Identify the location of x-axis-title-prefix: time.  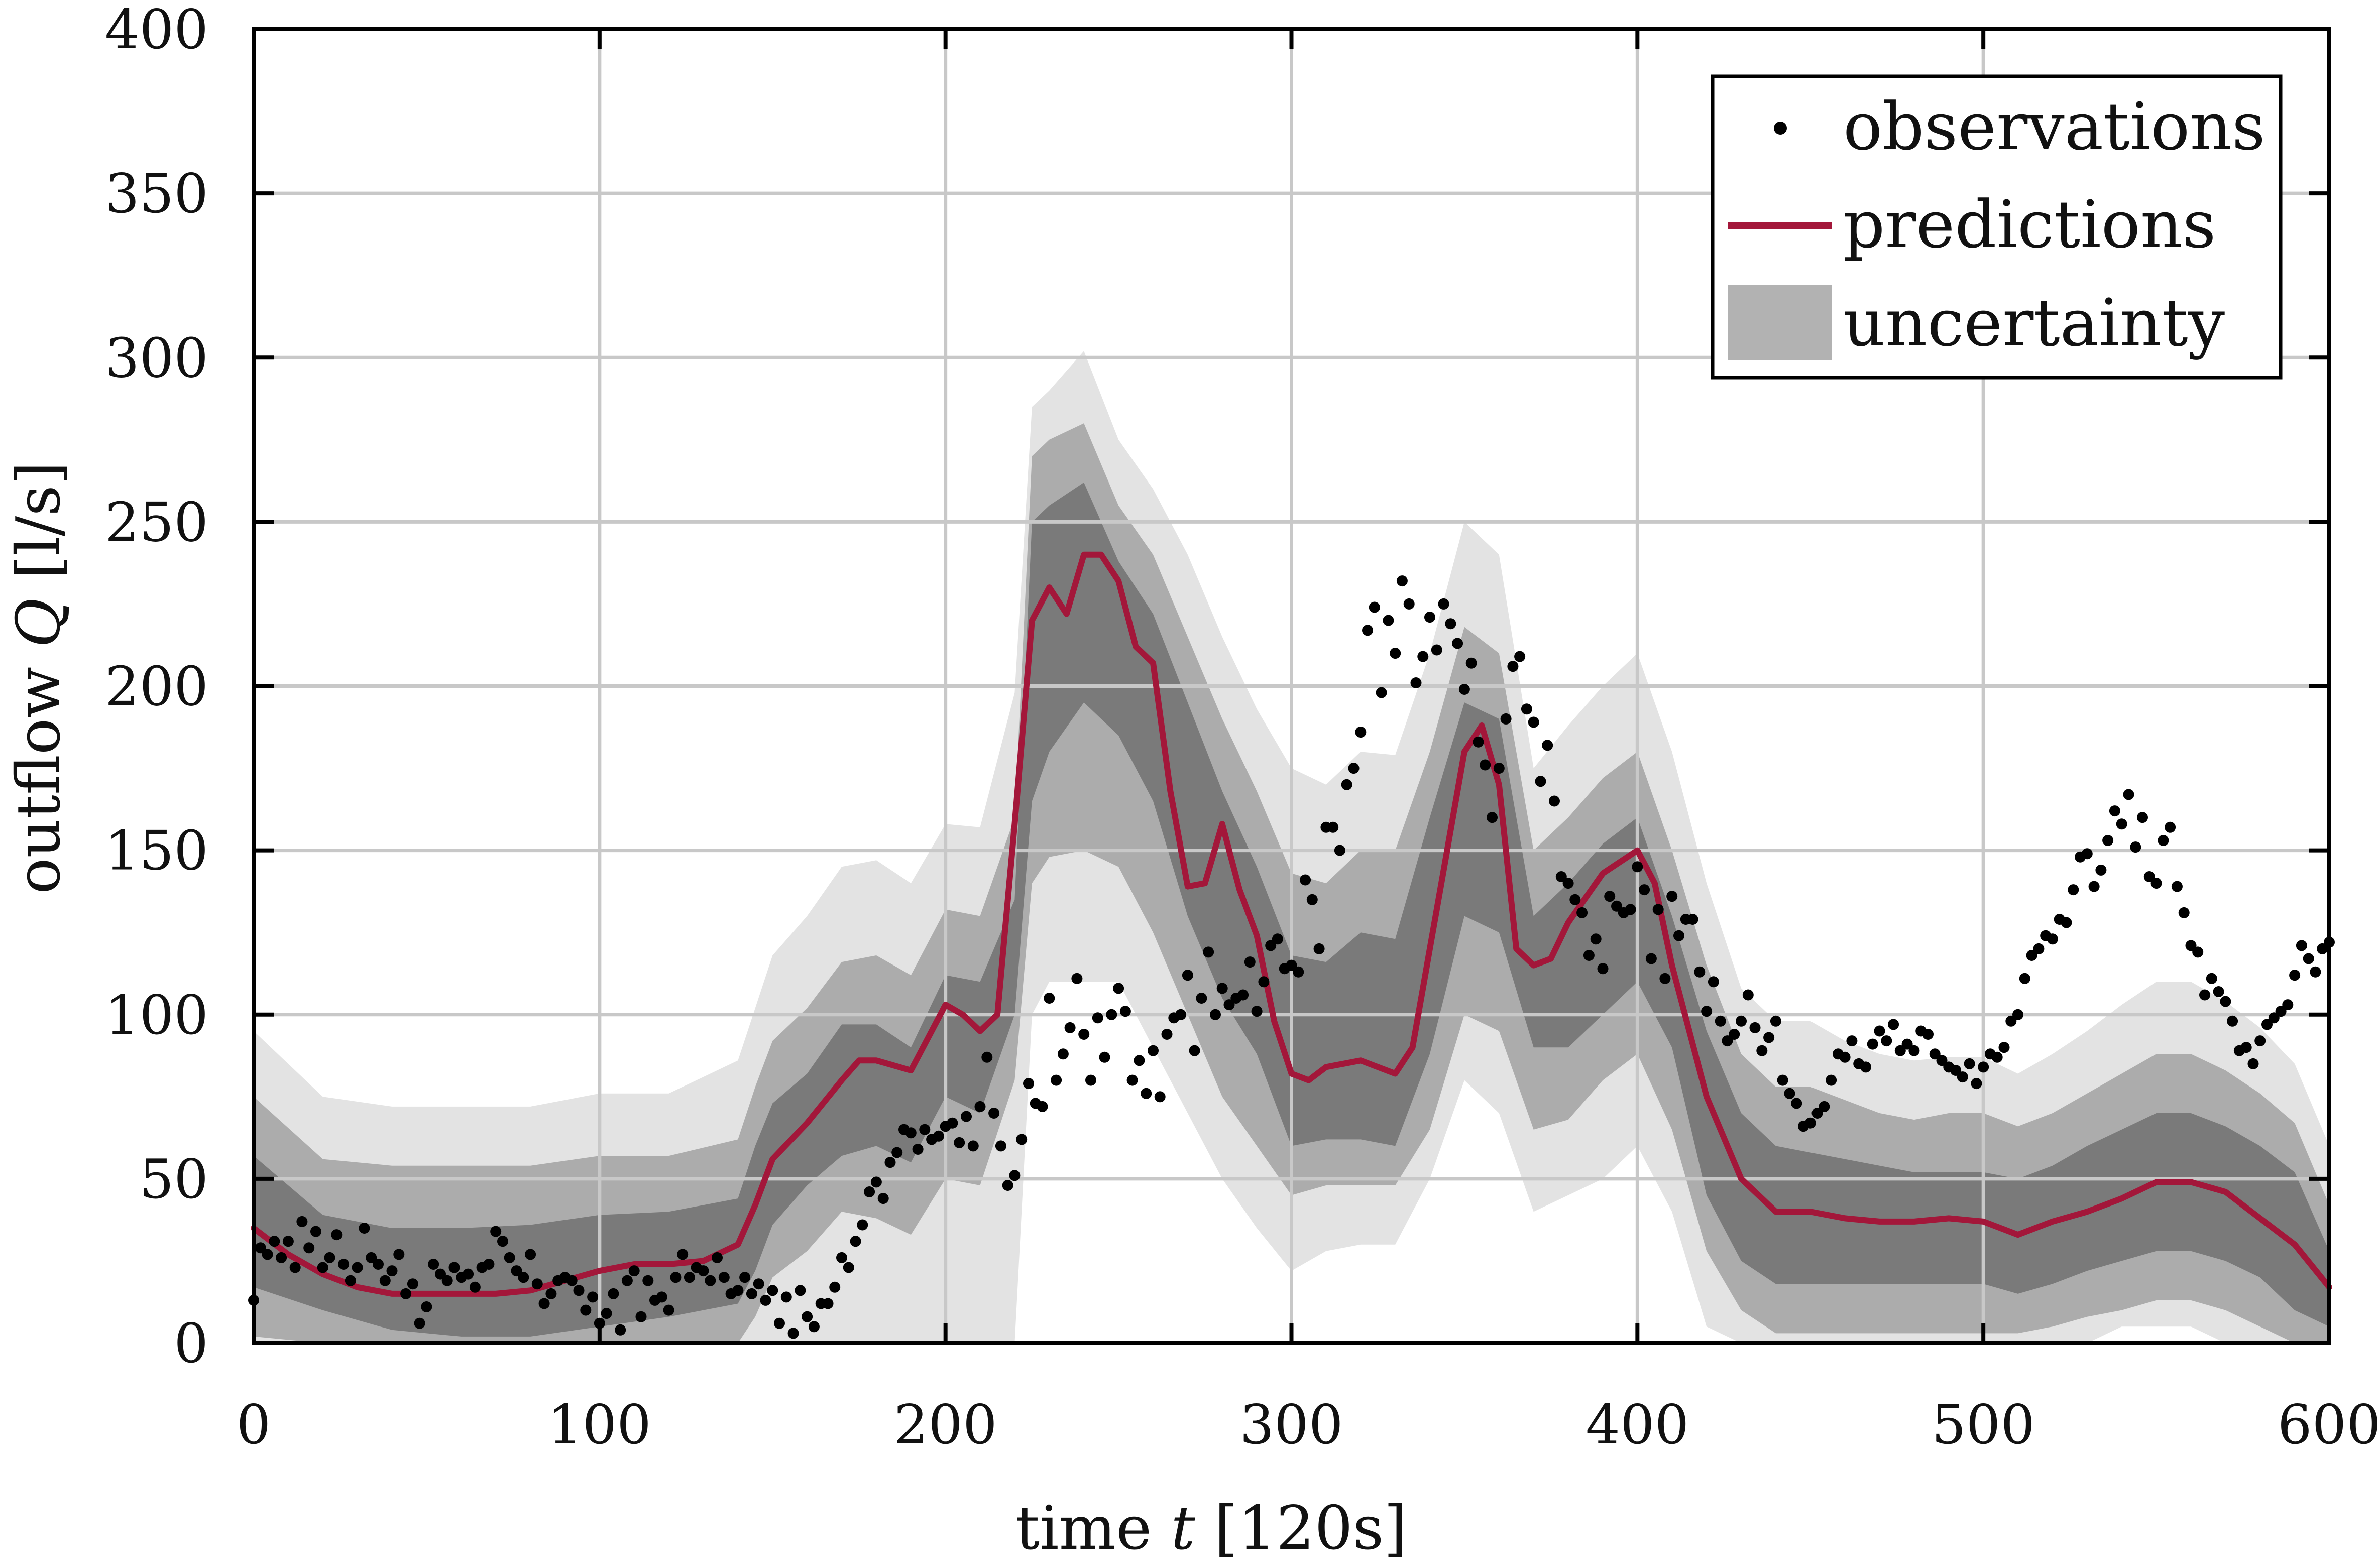
(1093, 1529).